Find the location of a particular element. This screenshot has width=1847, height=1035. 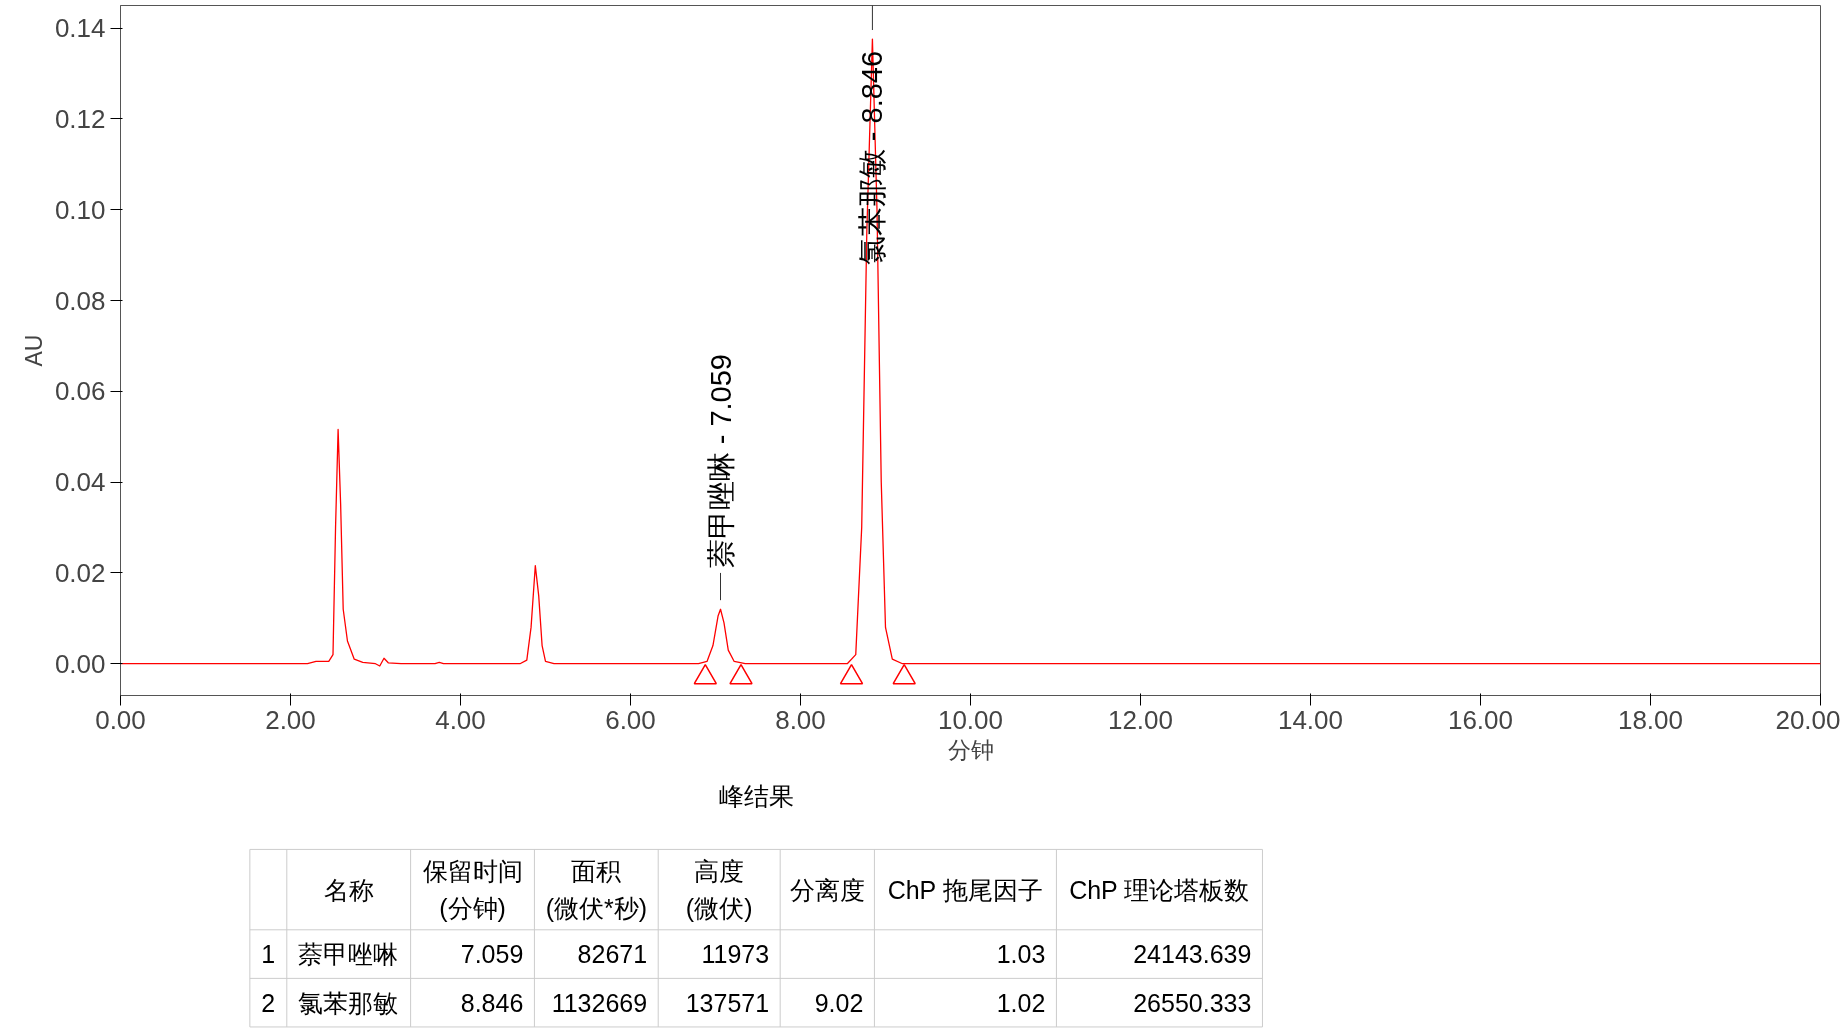

x-tick-label: 4.00 is located at coordinates (460, 719).